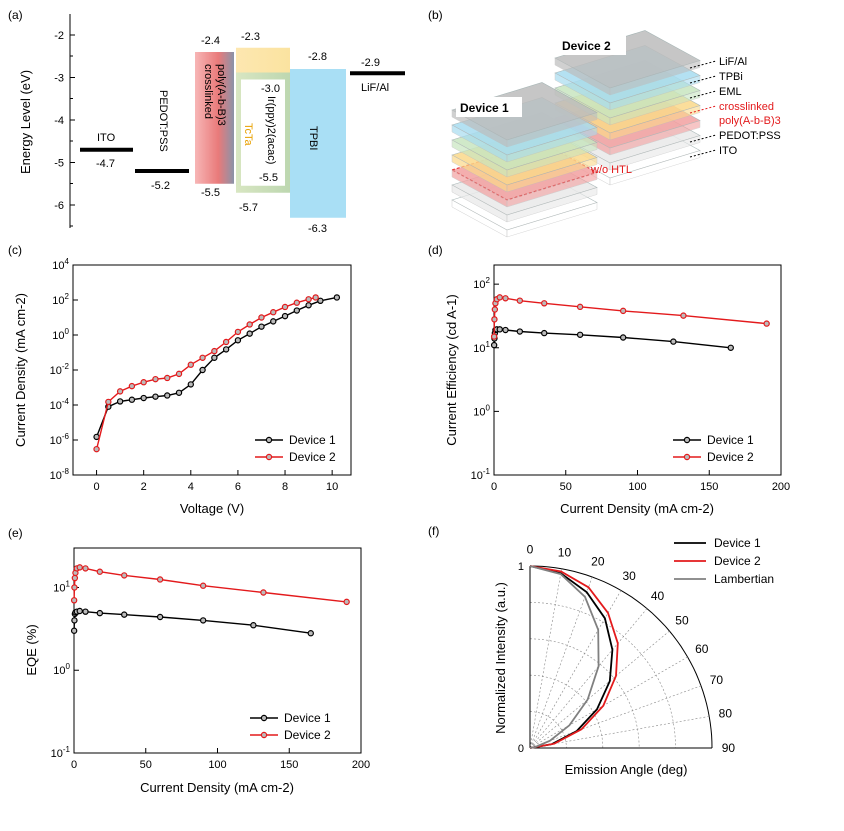 This screenshot has width=844, height=831. Describe the element at coordinates (214, 118) in the screenshot. I see `crosslinked-layer-block` at that location.